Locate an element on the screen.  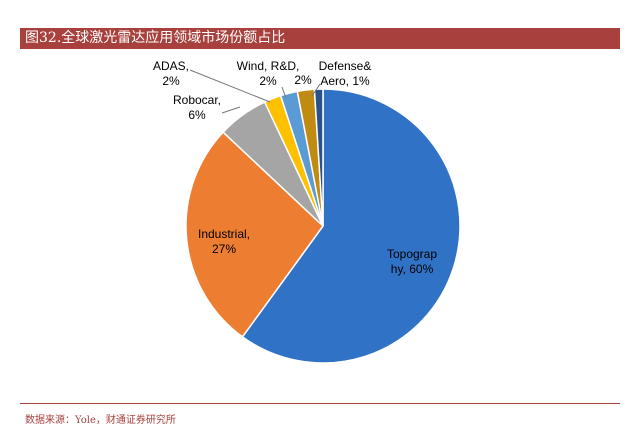
slice-label: Robocar, 6% is located at coordinates (197, 107).